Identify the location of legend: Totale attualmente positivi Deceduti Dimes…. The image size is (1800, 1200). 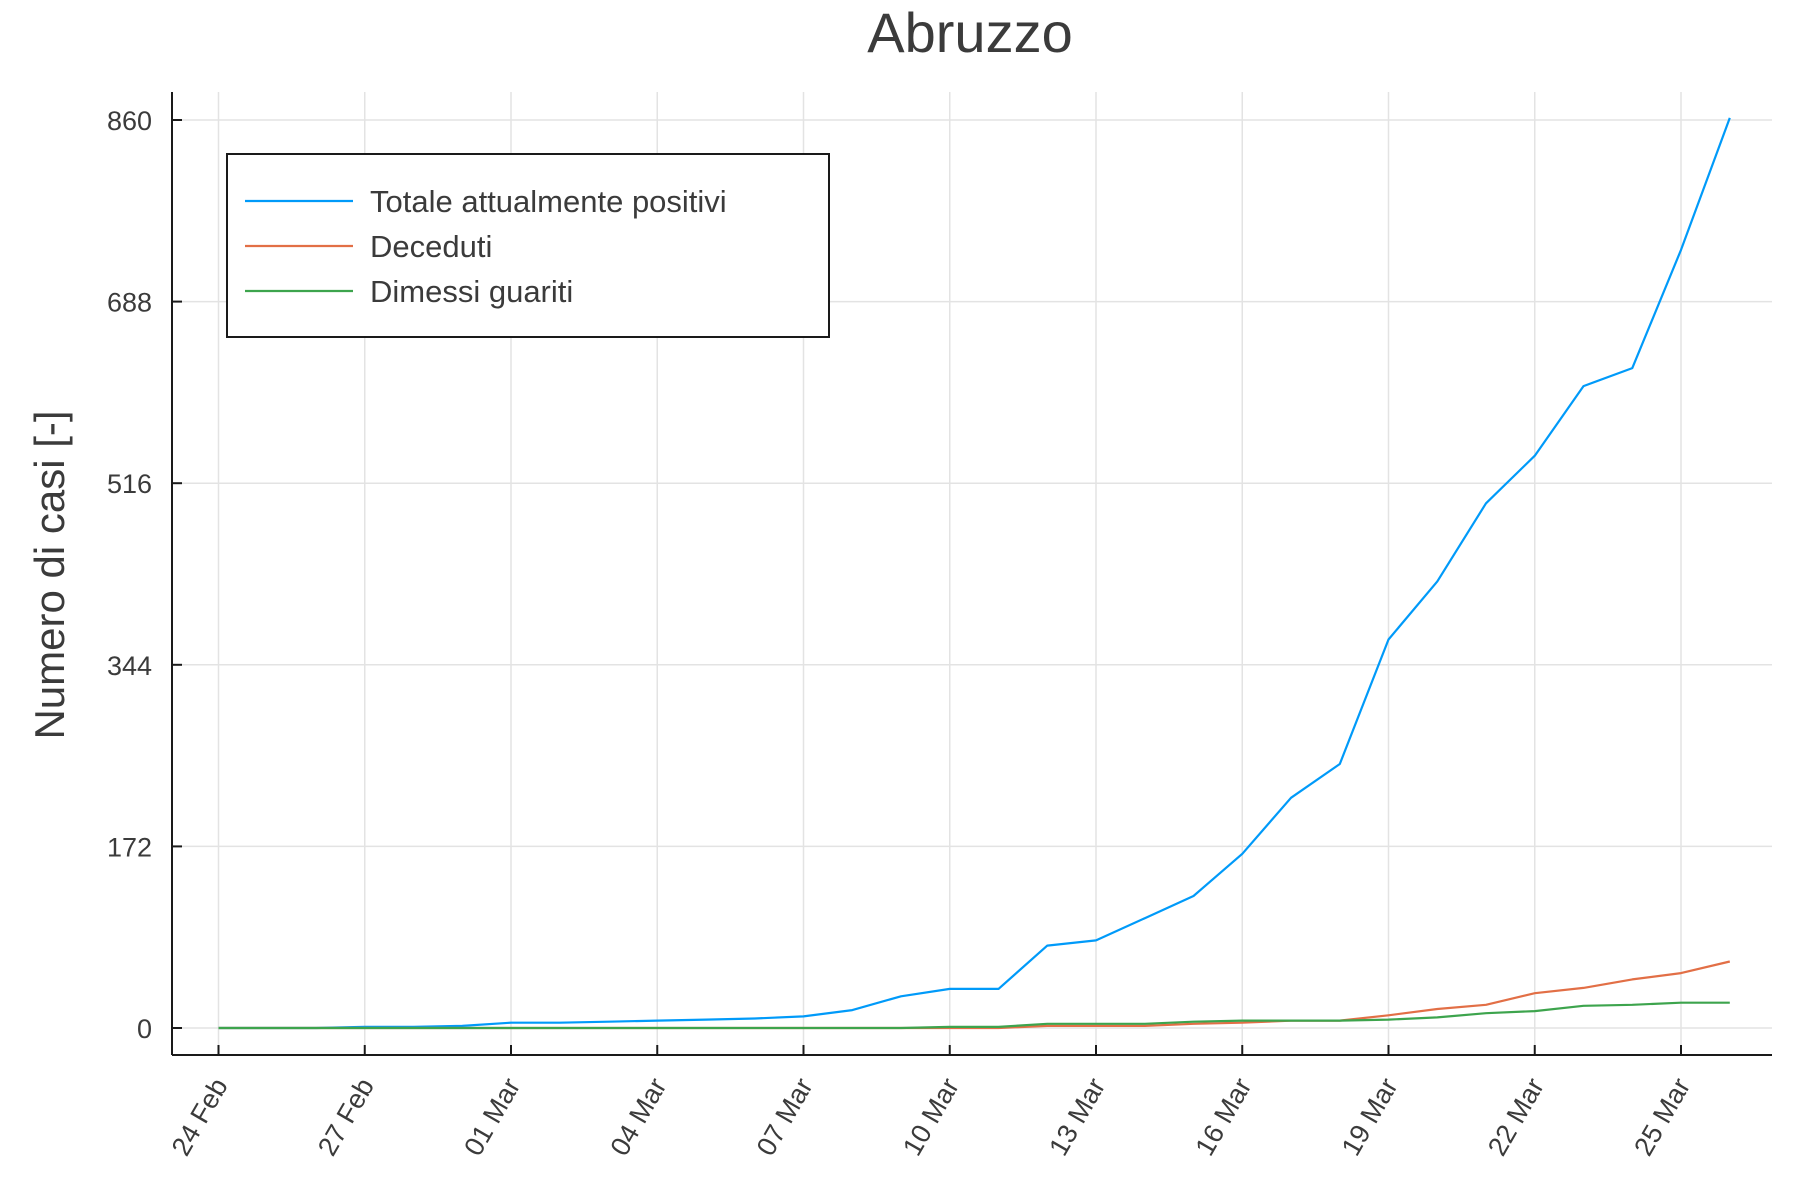
(528, 245).